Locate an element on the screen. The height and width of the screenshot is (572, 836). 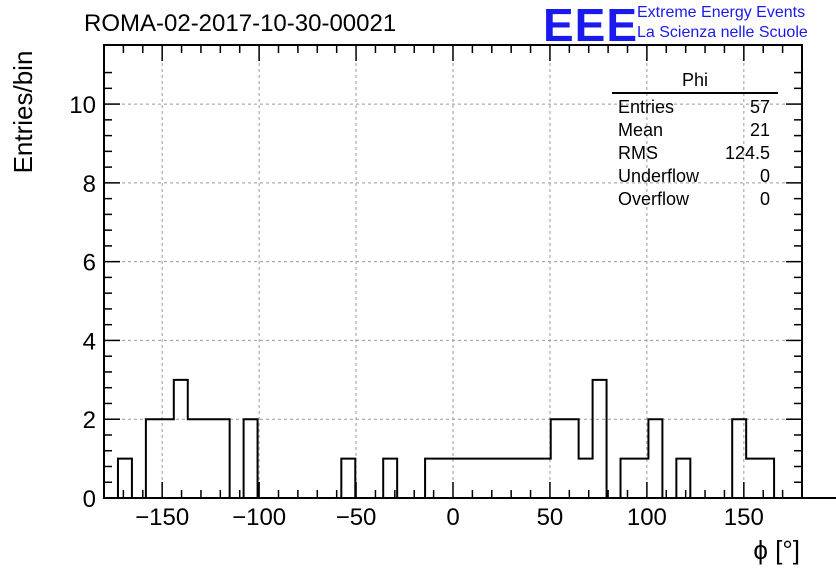
stats-box-title: Phi is located at coordinates (695, 82).